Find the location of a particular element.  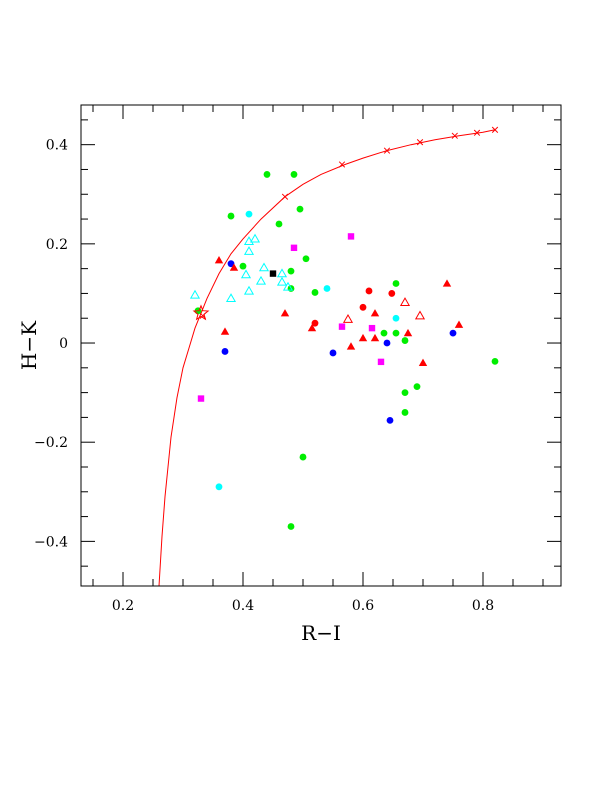

x-axis-label: R−I is located at coordinates (321, 633).